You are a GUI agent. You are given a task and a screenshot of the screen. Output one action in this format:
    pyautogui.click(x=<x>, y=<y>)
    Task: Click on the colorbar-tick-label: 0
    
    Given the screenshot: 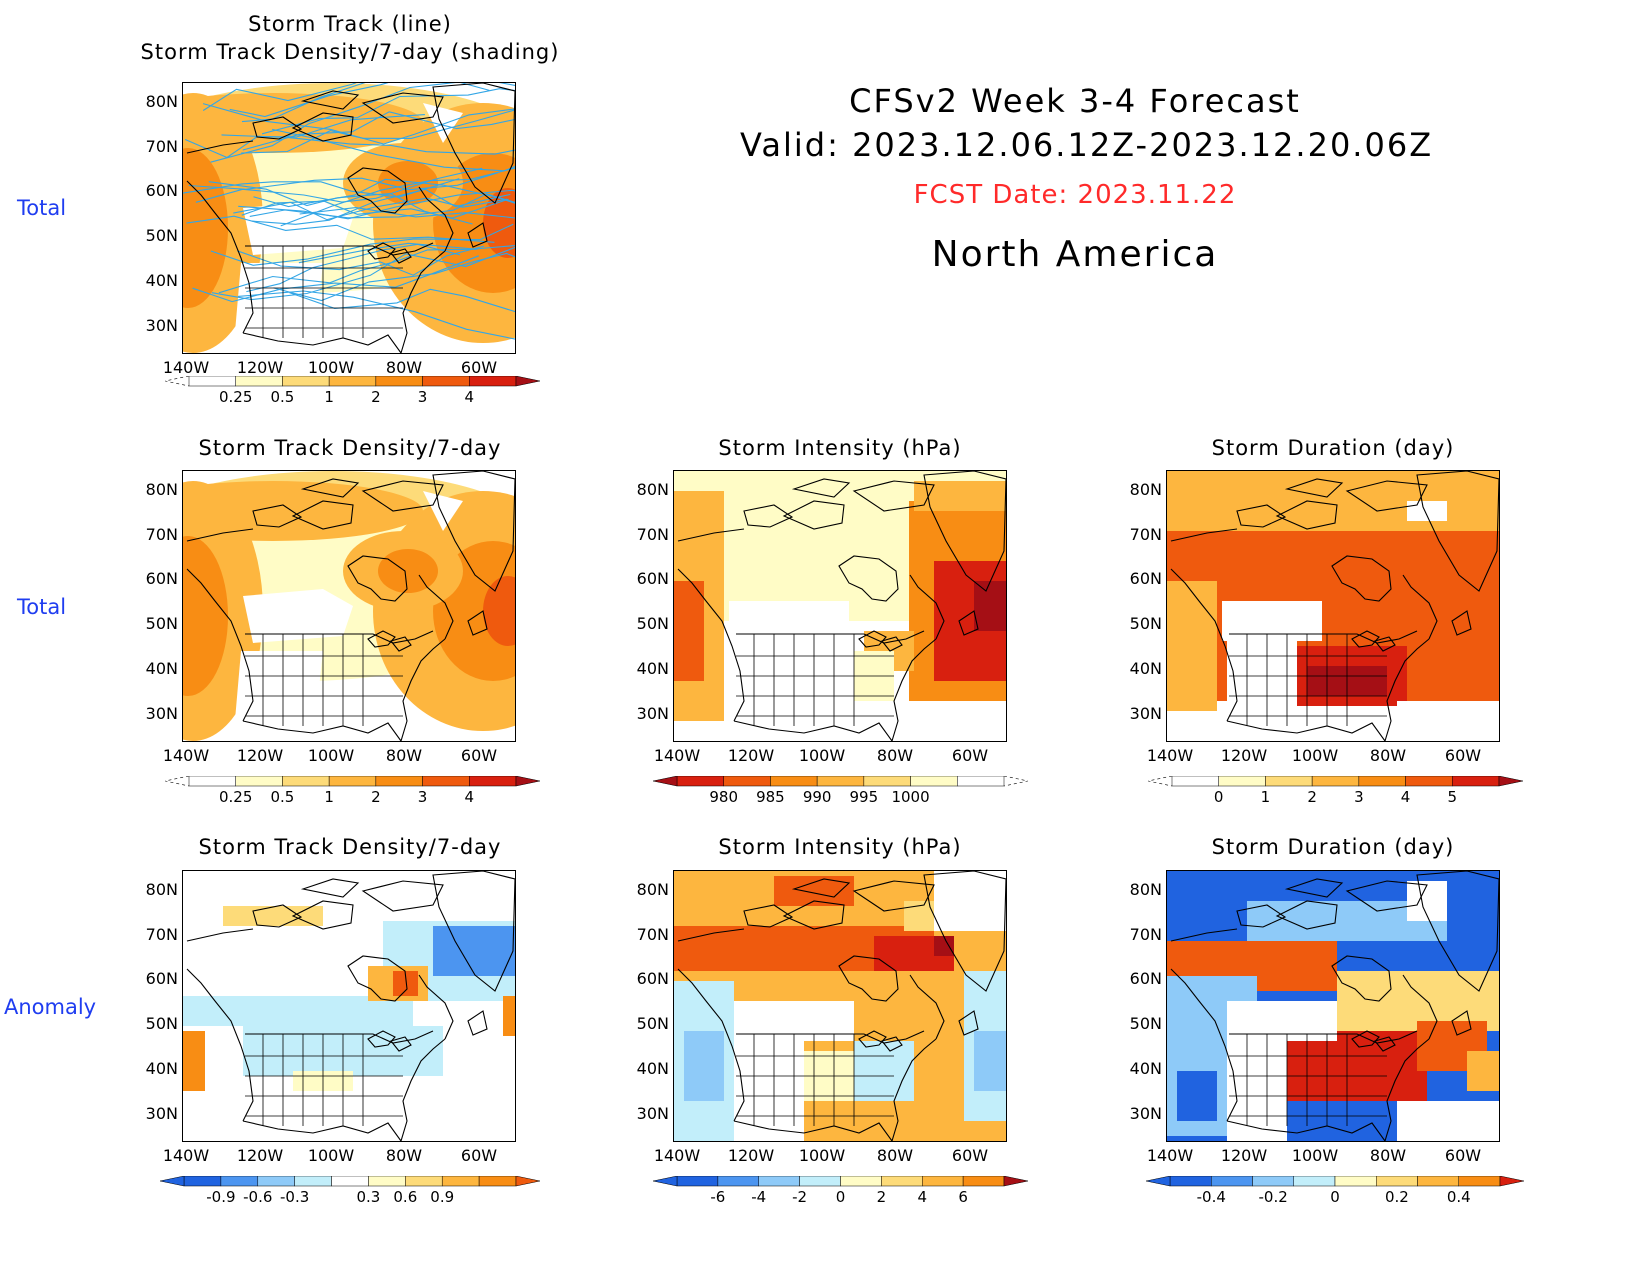 What is the action you would take?
    pyautogui.click(x=1335, y=1197)
    